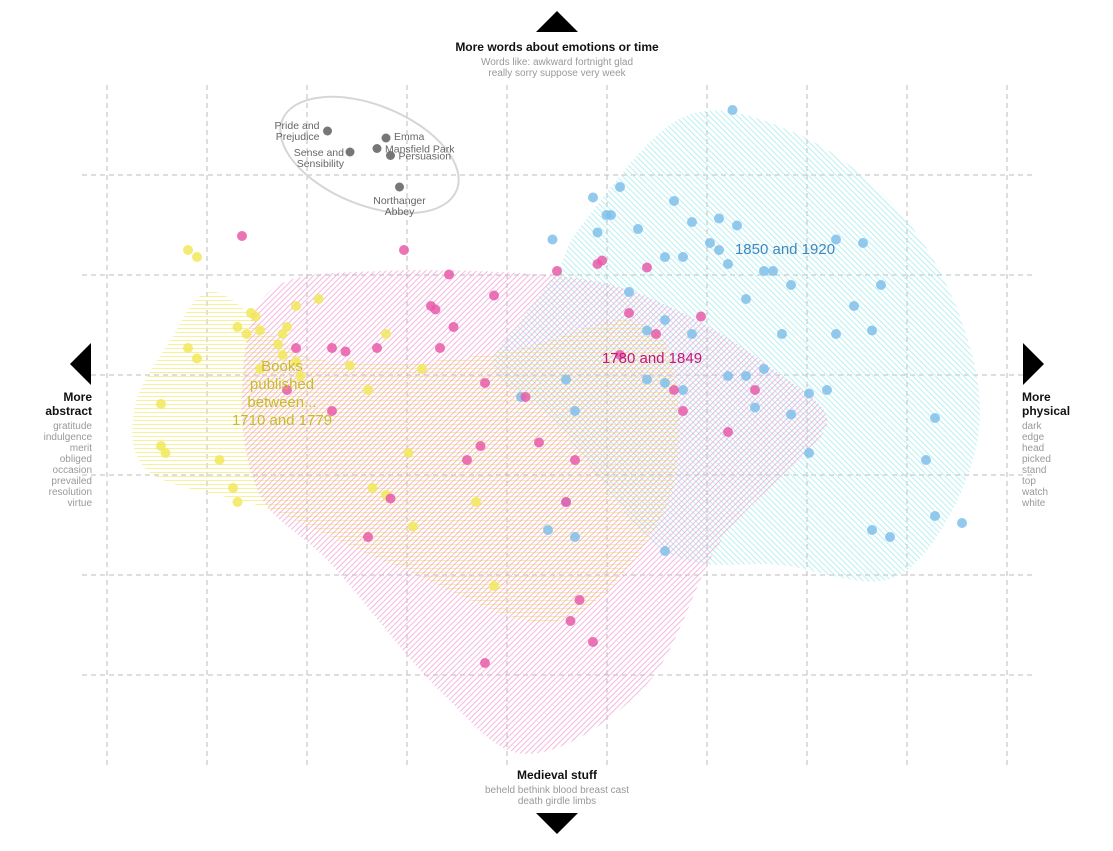  I want to click on arrow-right-icon, so click(1033, 364).